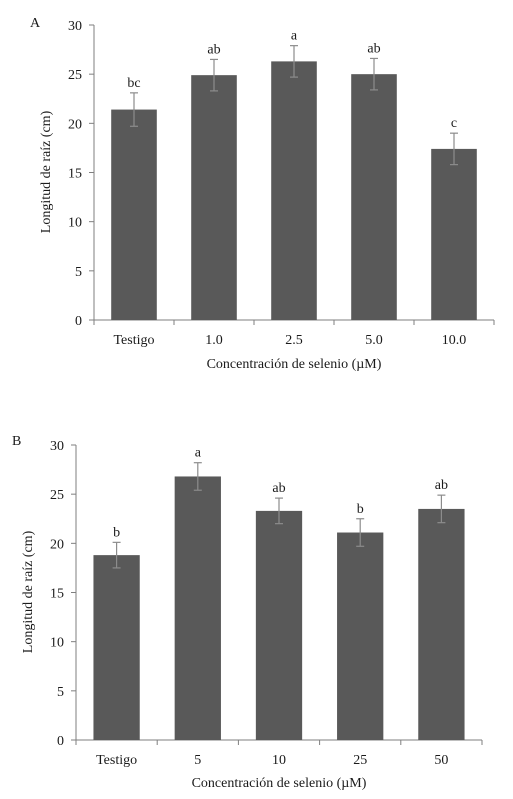 The image size is (513, 799). I want to click on significance-letter: c, so click(454, 123).